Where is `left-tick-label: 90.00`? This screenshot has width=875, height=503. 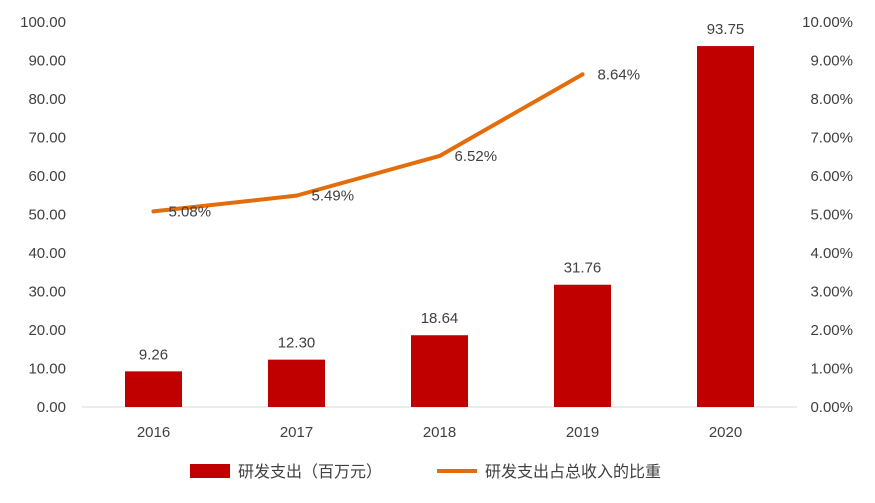 left-tick-label: 90.00 is located at coordinates (47, 61).